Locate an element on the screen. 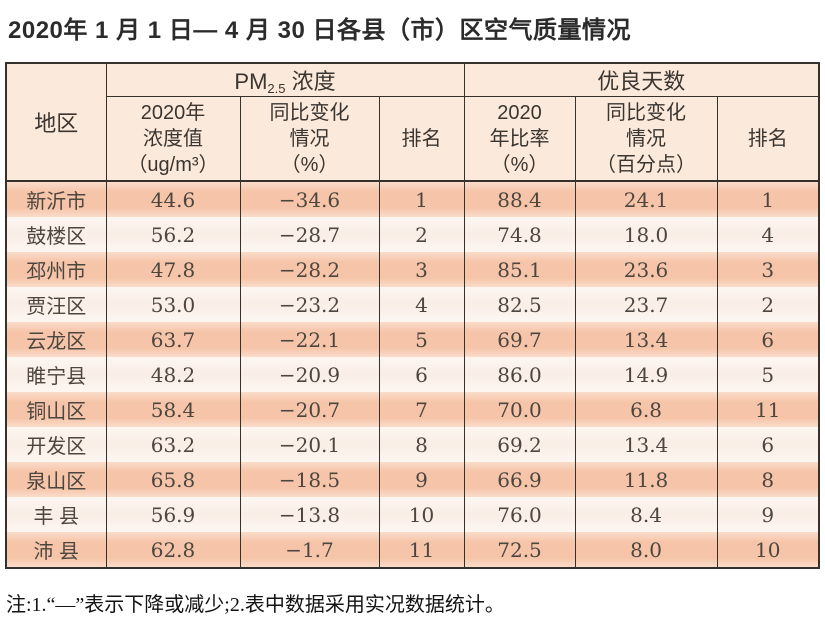 Image resolution: width=825 pixels, height=620 pixels. pm-change-cell: −23.2 is located at coordinates (309, 304).